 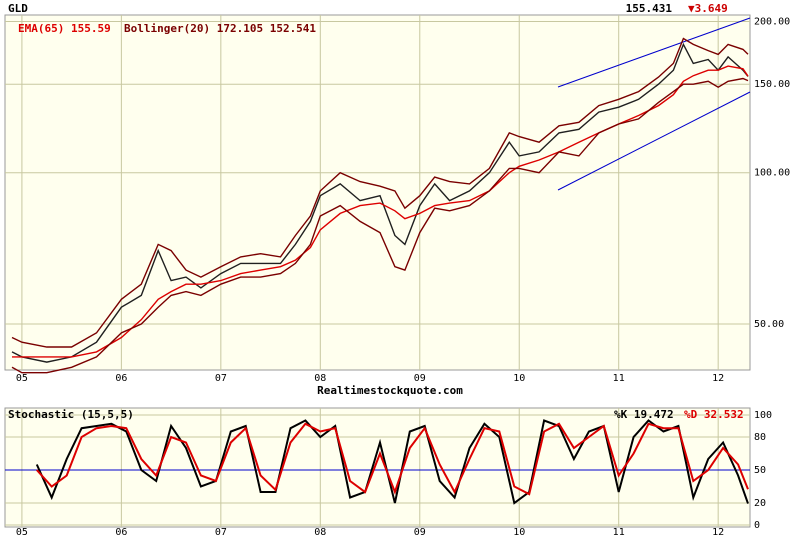 I want to click on y-tick-label: 200.00, so click(x=772, y=21).